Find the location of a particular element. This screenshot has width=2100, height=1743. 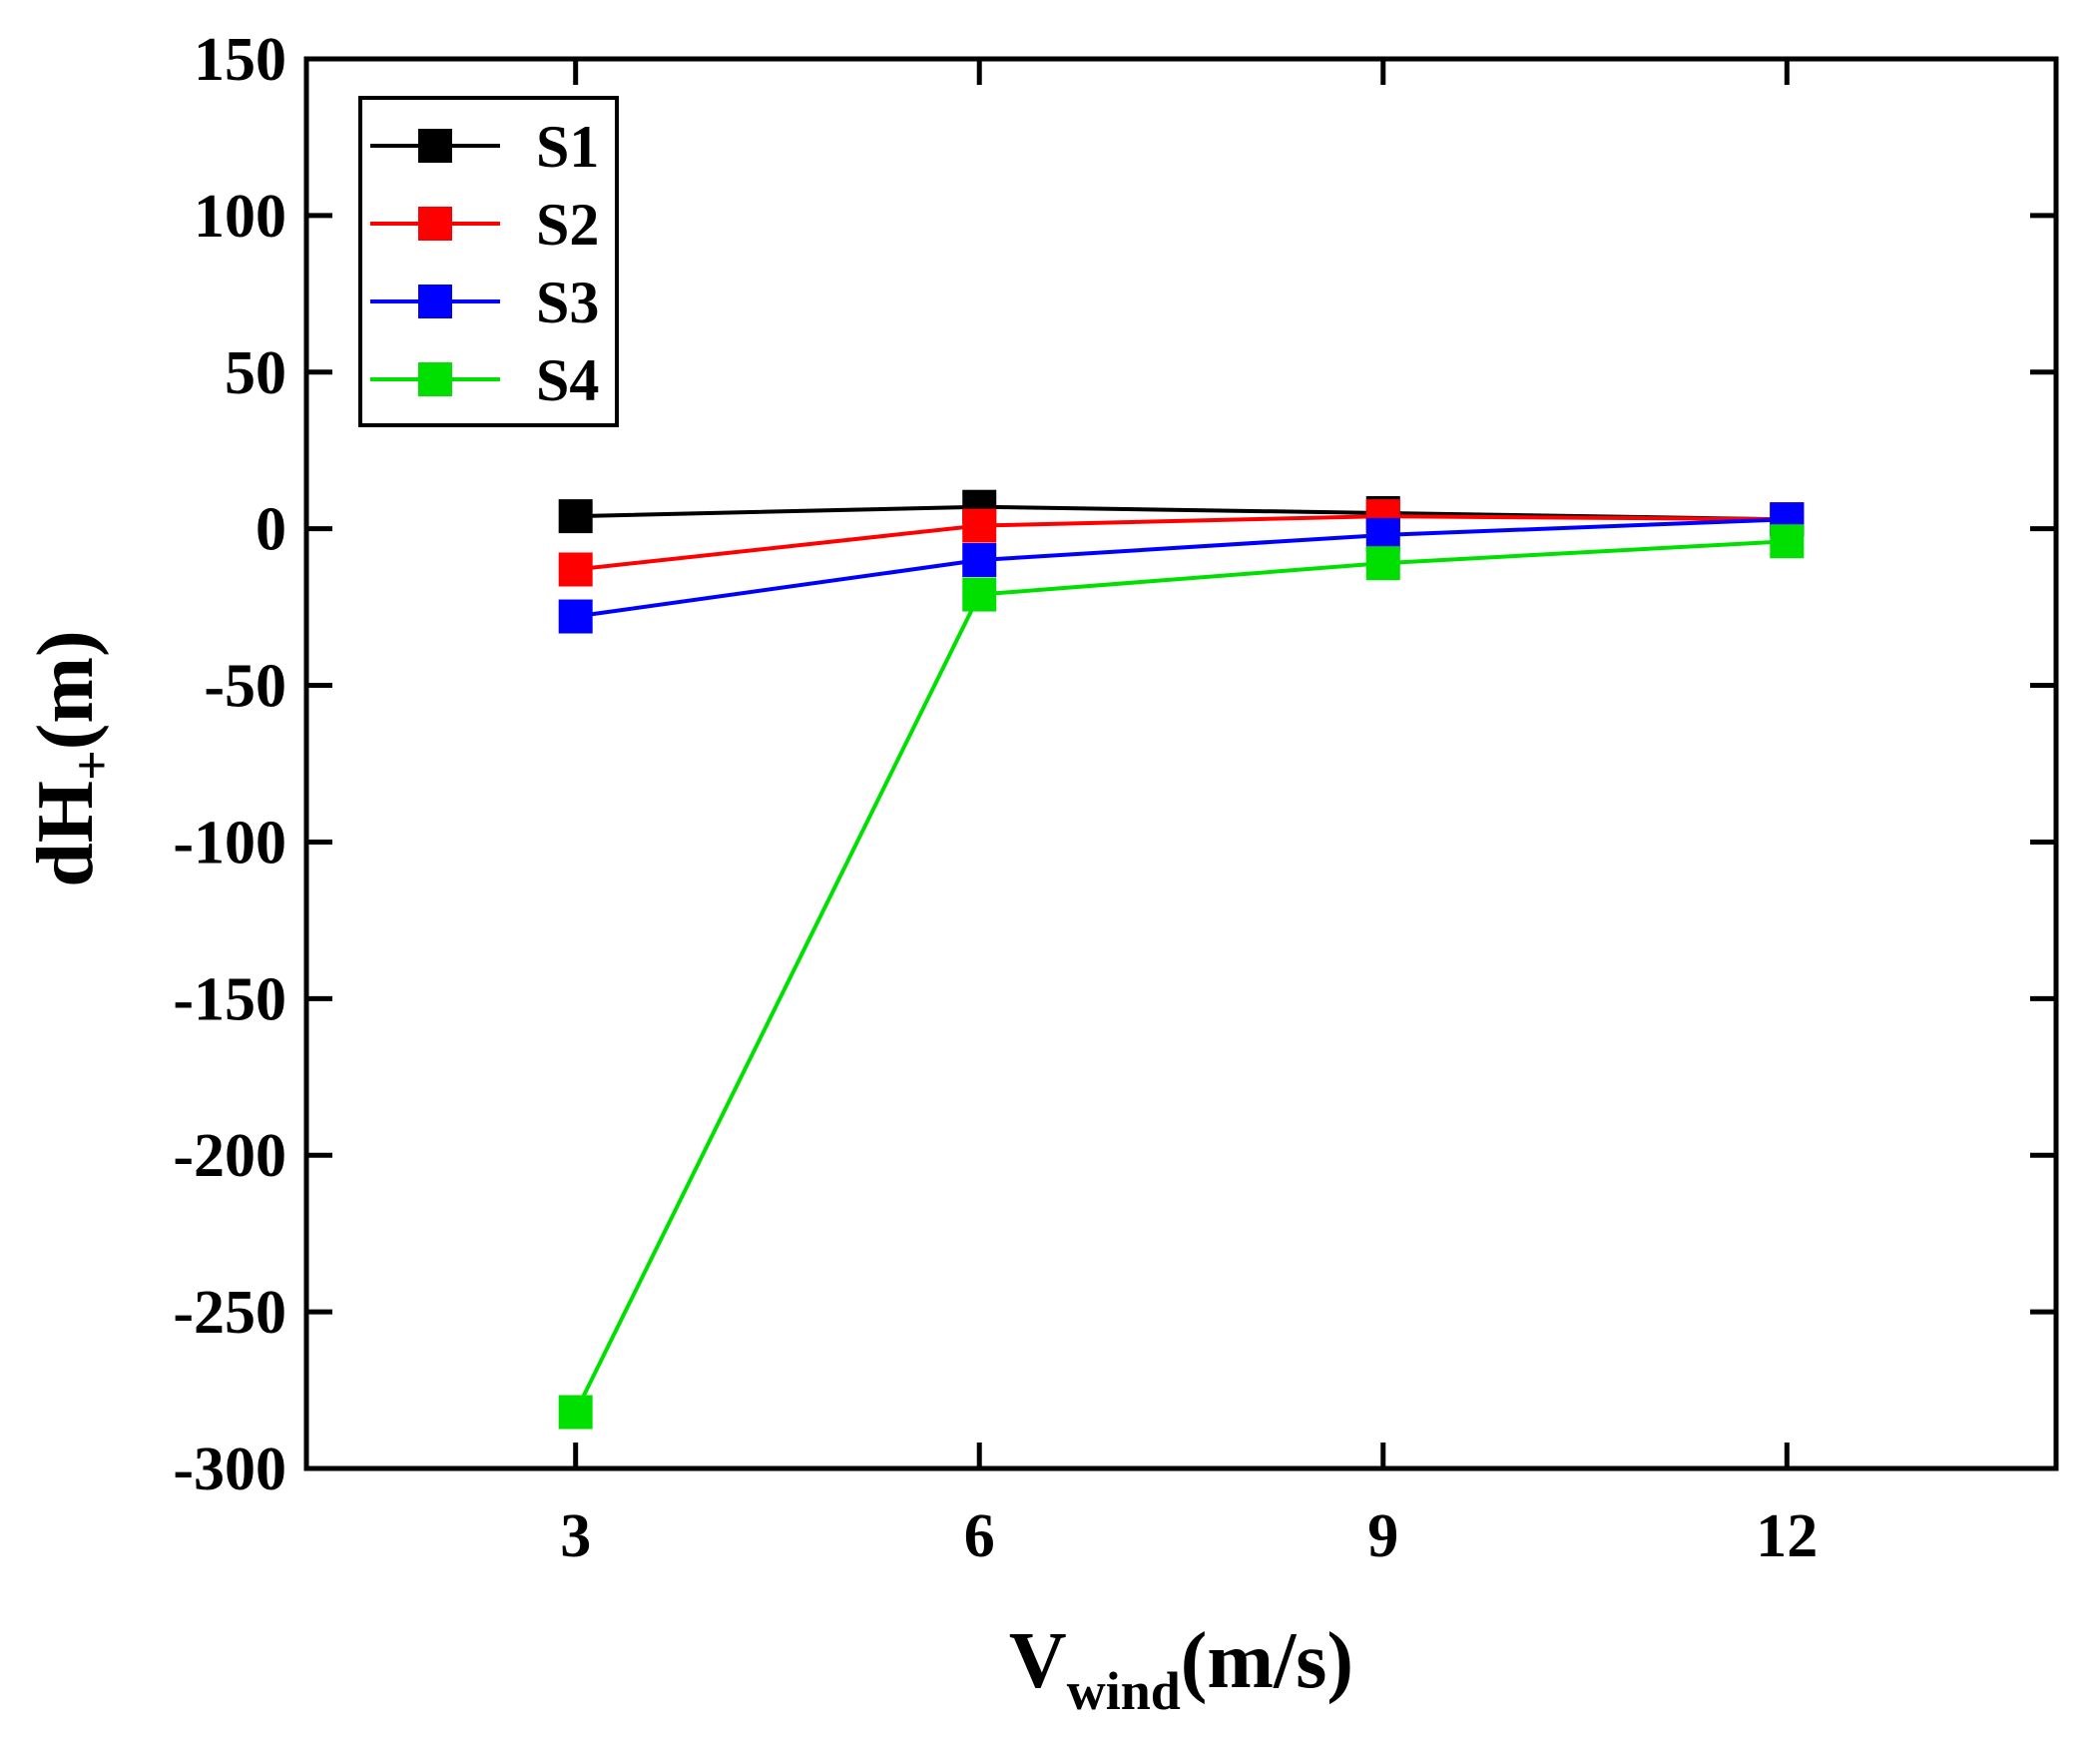

y-tick-label: -50 is located at coordinates (245, 687).